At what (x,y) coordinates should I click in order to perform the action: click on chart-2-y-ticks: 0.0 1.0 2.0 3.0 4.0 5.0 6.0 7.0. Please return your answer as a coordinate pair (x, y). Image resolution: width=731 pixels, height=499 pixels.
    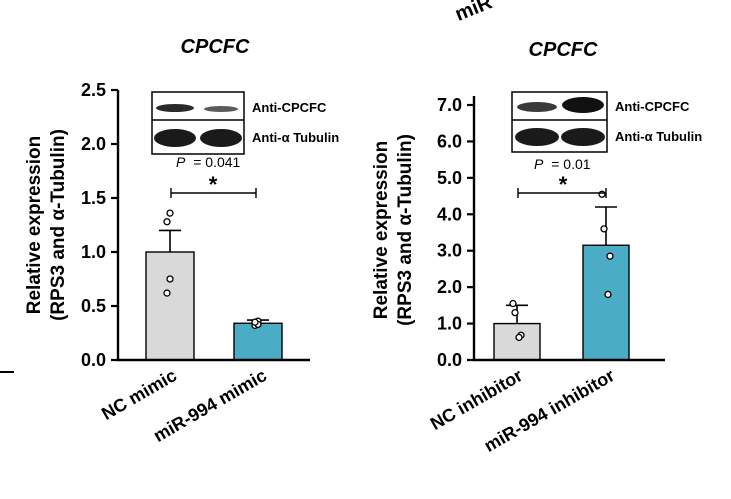
    Looking at the image, I should click on (455, 232).